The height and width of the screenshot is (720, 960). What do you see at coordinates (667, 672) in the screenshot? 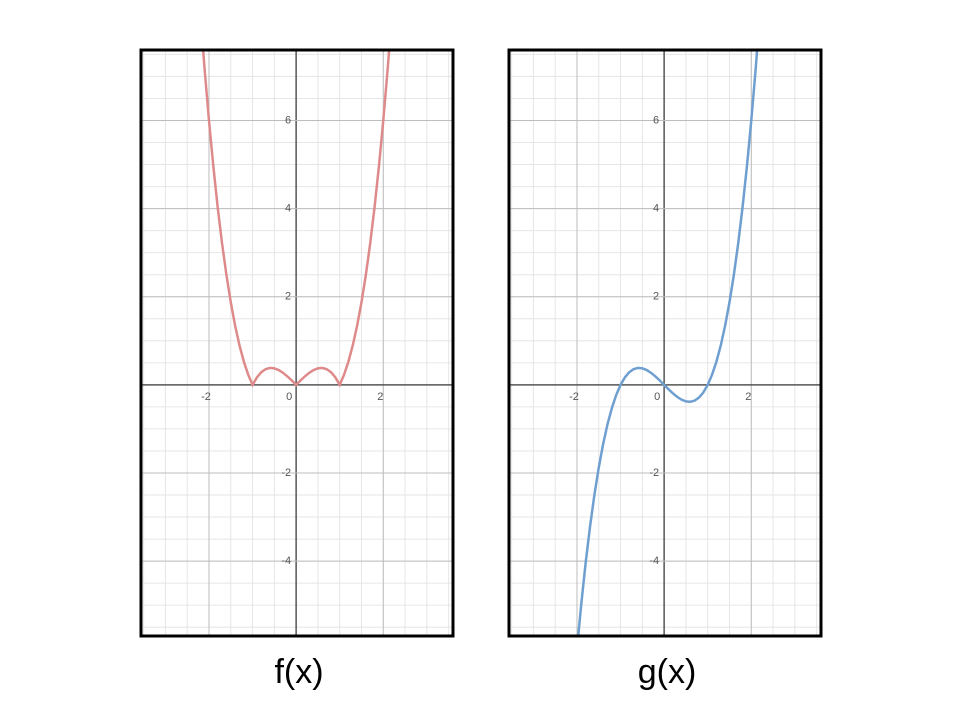
I see `chart-title: g(x)` at bounding box center [667, 672].